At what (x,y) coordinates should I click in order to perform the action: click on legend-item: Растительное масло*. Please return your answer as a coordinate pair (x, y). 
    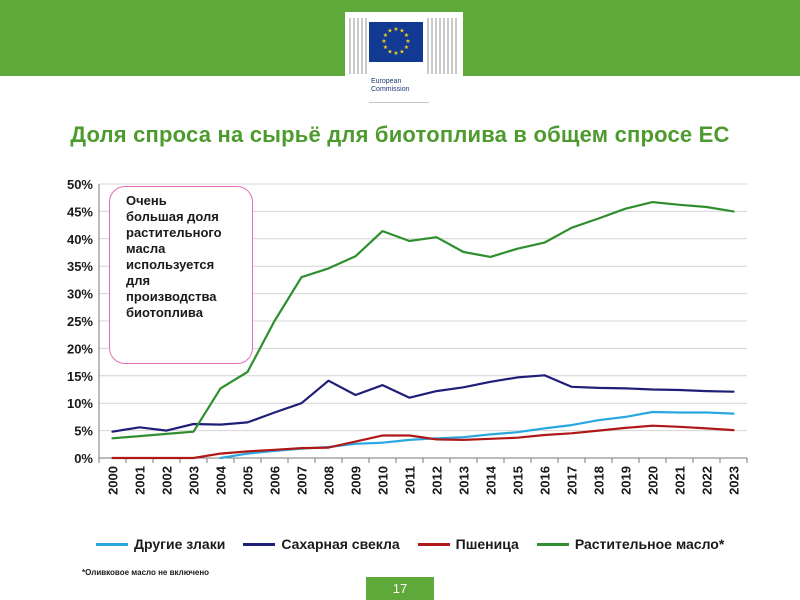
    Looking at the image, I should click on (630, 544).